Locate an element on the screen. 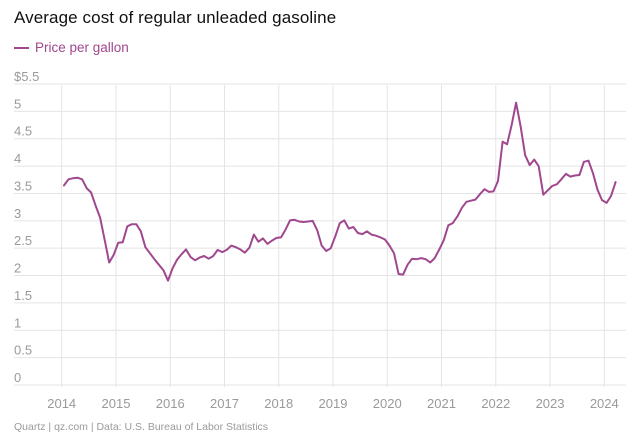 The image size is (640, 448). y-axis-tick-labels: 0 0.5 1 1.5 2 2.5 3 3.5 4 4.5 5 $5.5 is located at coordinates (26, 227).